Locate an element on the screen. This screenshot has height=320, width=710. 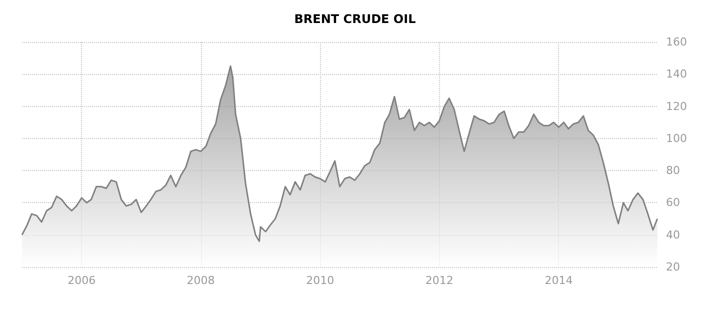
y-tick-label: 80 is located at coordinates (673, 171).